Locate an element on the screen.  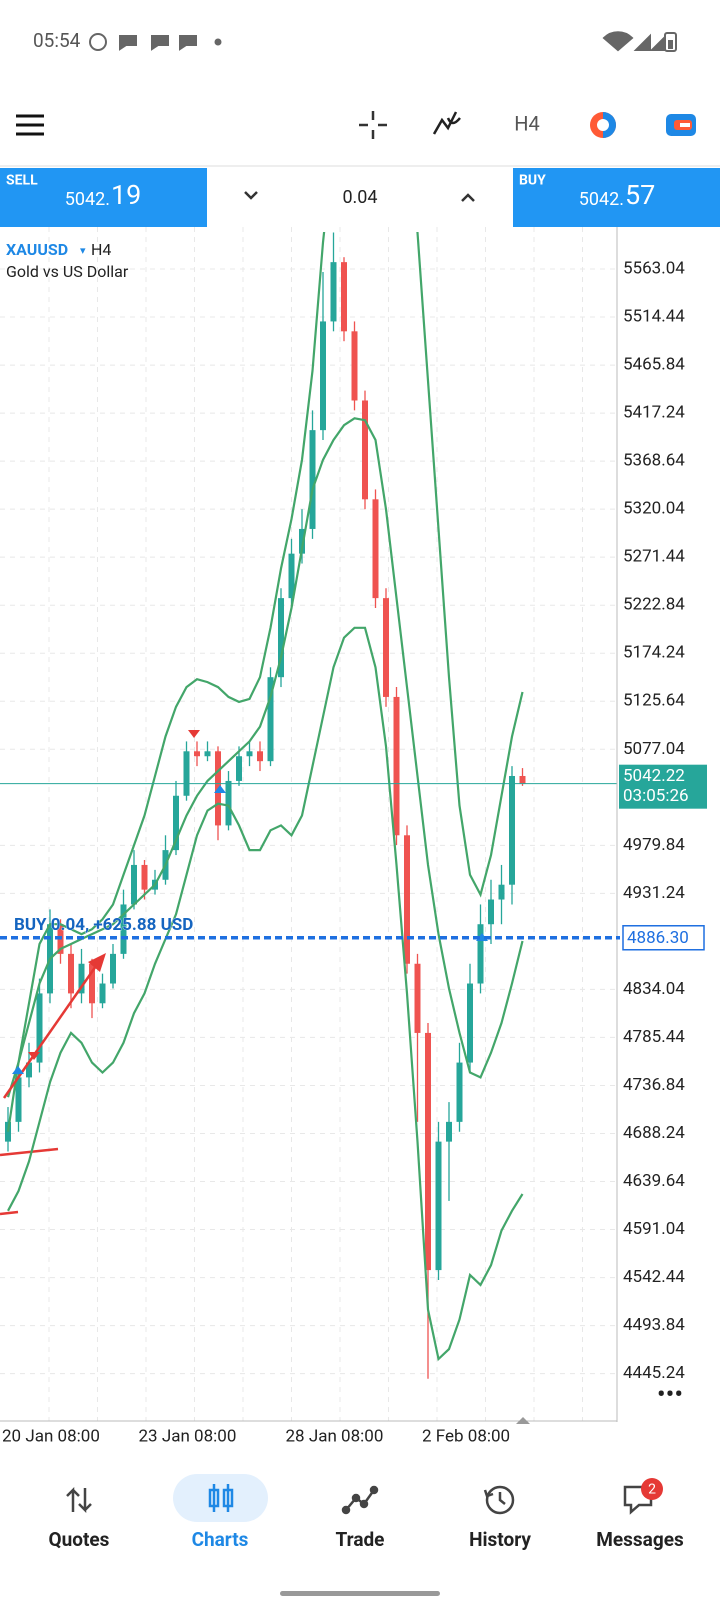
symbol: XAUUSD is located at coordinates (37, 249).